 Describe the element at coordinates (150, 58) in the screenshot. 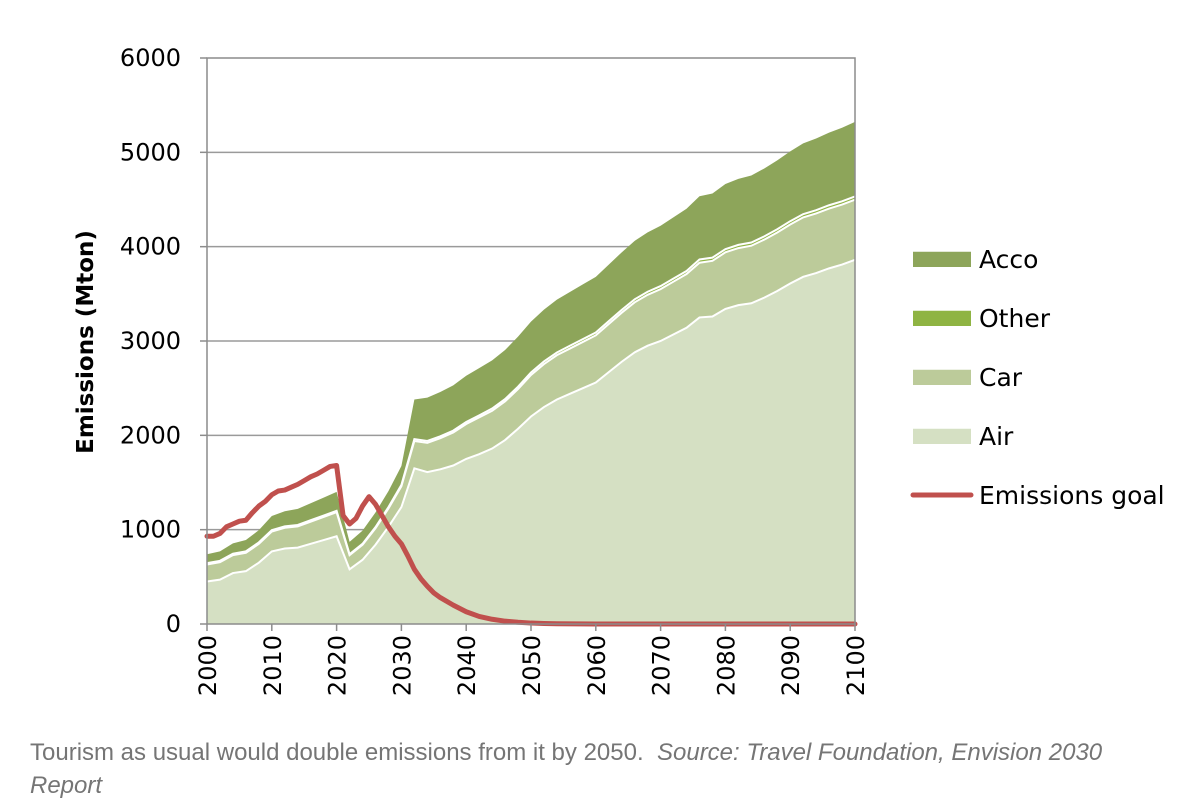

I see `y-tick-label: 6000` at that location.